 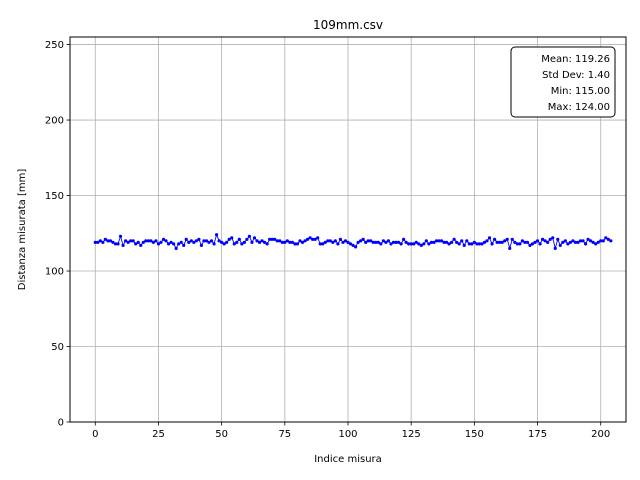 I want to click on x-tick-label-0: 0, so click(x=95, y=434).